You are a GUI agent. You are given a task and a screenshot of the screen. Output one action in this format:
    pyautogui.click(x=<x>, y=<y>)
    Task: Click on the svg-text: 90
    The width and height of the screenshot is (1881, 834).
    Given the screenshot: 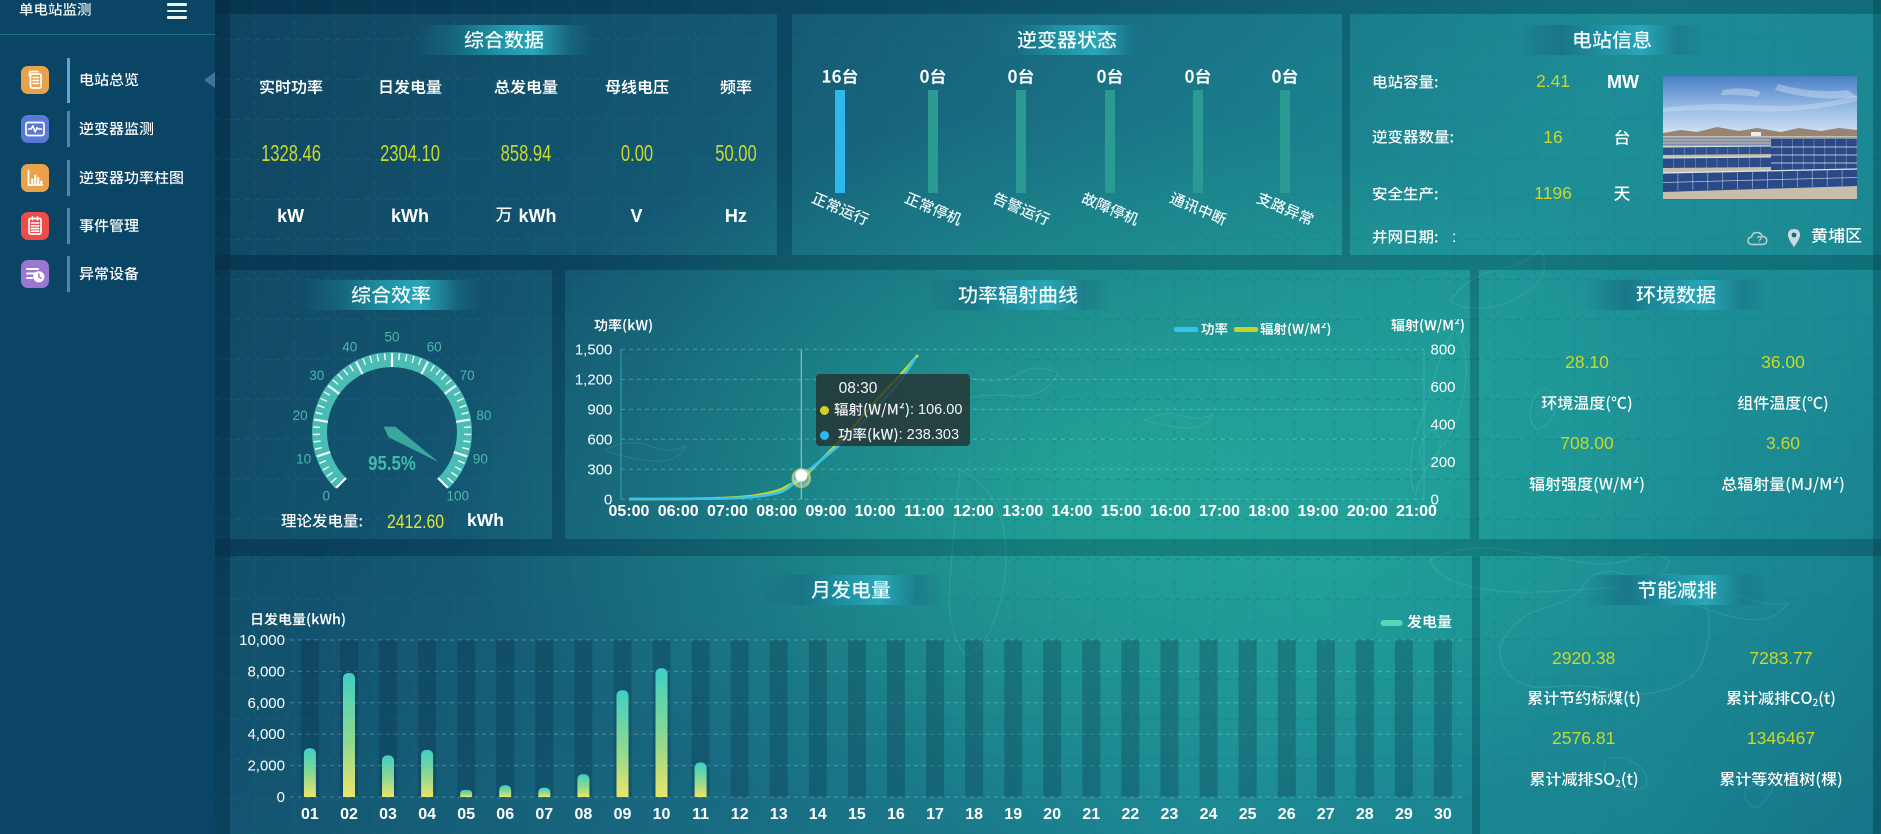 What is the action you would take?
    pyautogui.click(x=480, y=458)
    